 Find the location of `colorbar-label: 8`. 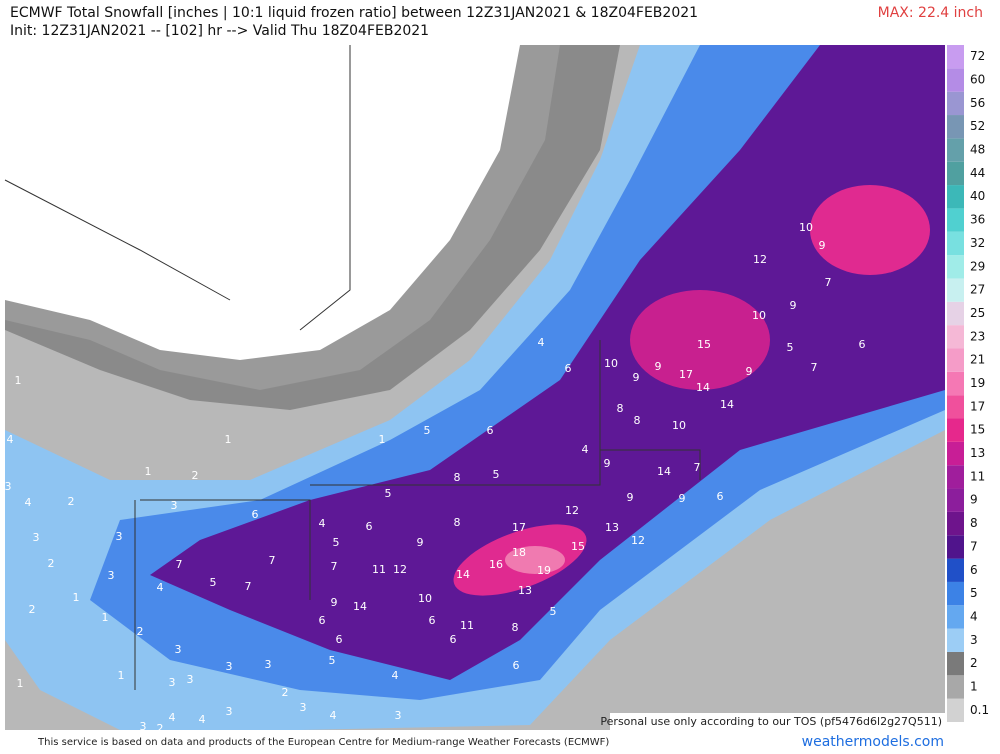

colorbar-label: 8 is located at coordinates (974, 523).